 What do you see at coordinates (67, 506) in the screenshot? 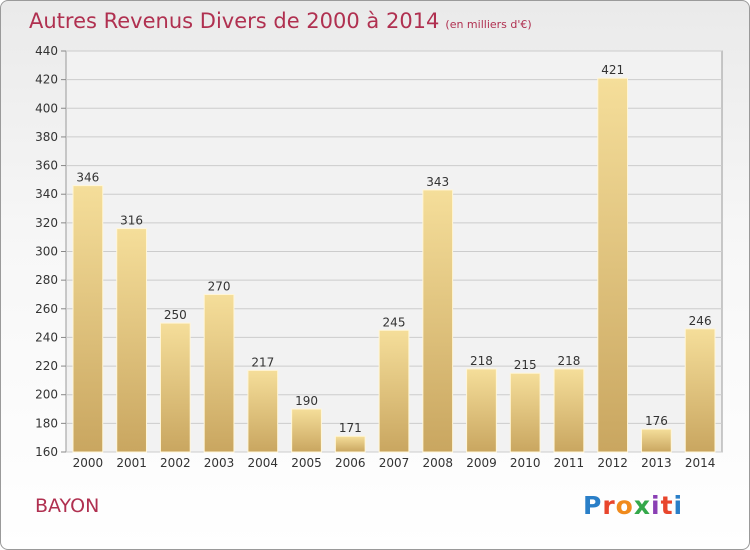
I see `place-name: BAYON` at bounding box center [67, 506].